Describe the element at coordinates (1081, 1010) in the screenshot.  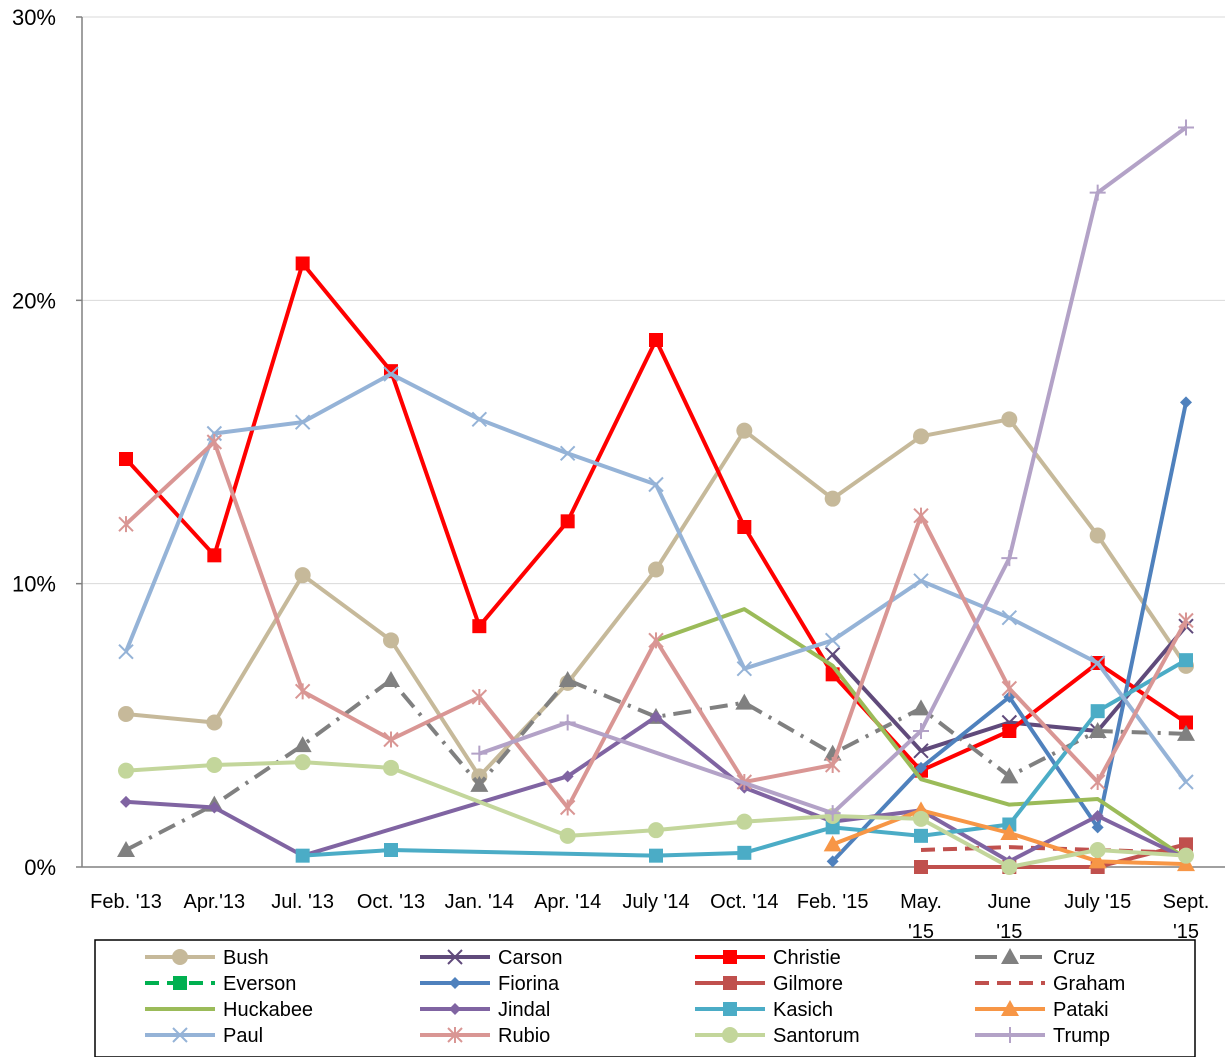
I see `legend-label: Pataki` at that location.